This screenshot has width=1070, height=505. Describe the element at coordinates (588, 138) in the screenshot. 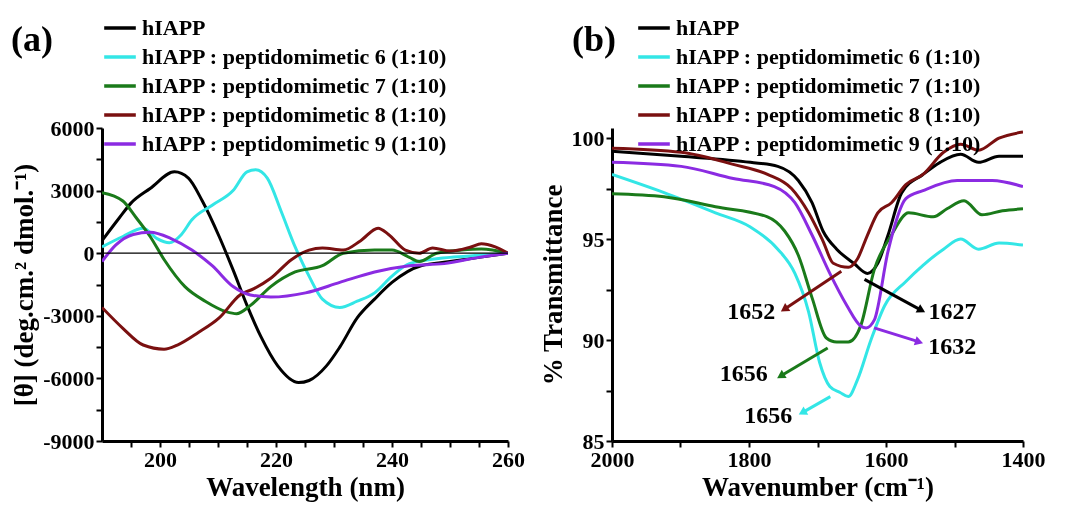

I see `y-tick-label: 100` at that location.